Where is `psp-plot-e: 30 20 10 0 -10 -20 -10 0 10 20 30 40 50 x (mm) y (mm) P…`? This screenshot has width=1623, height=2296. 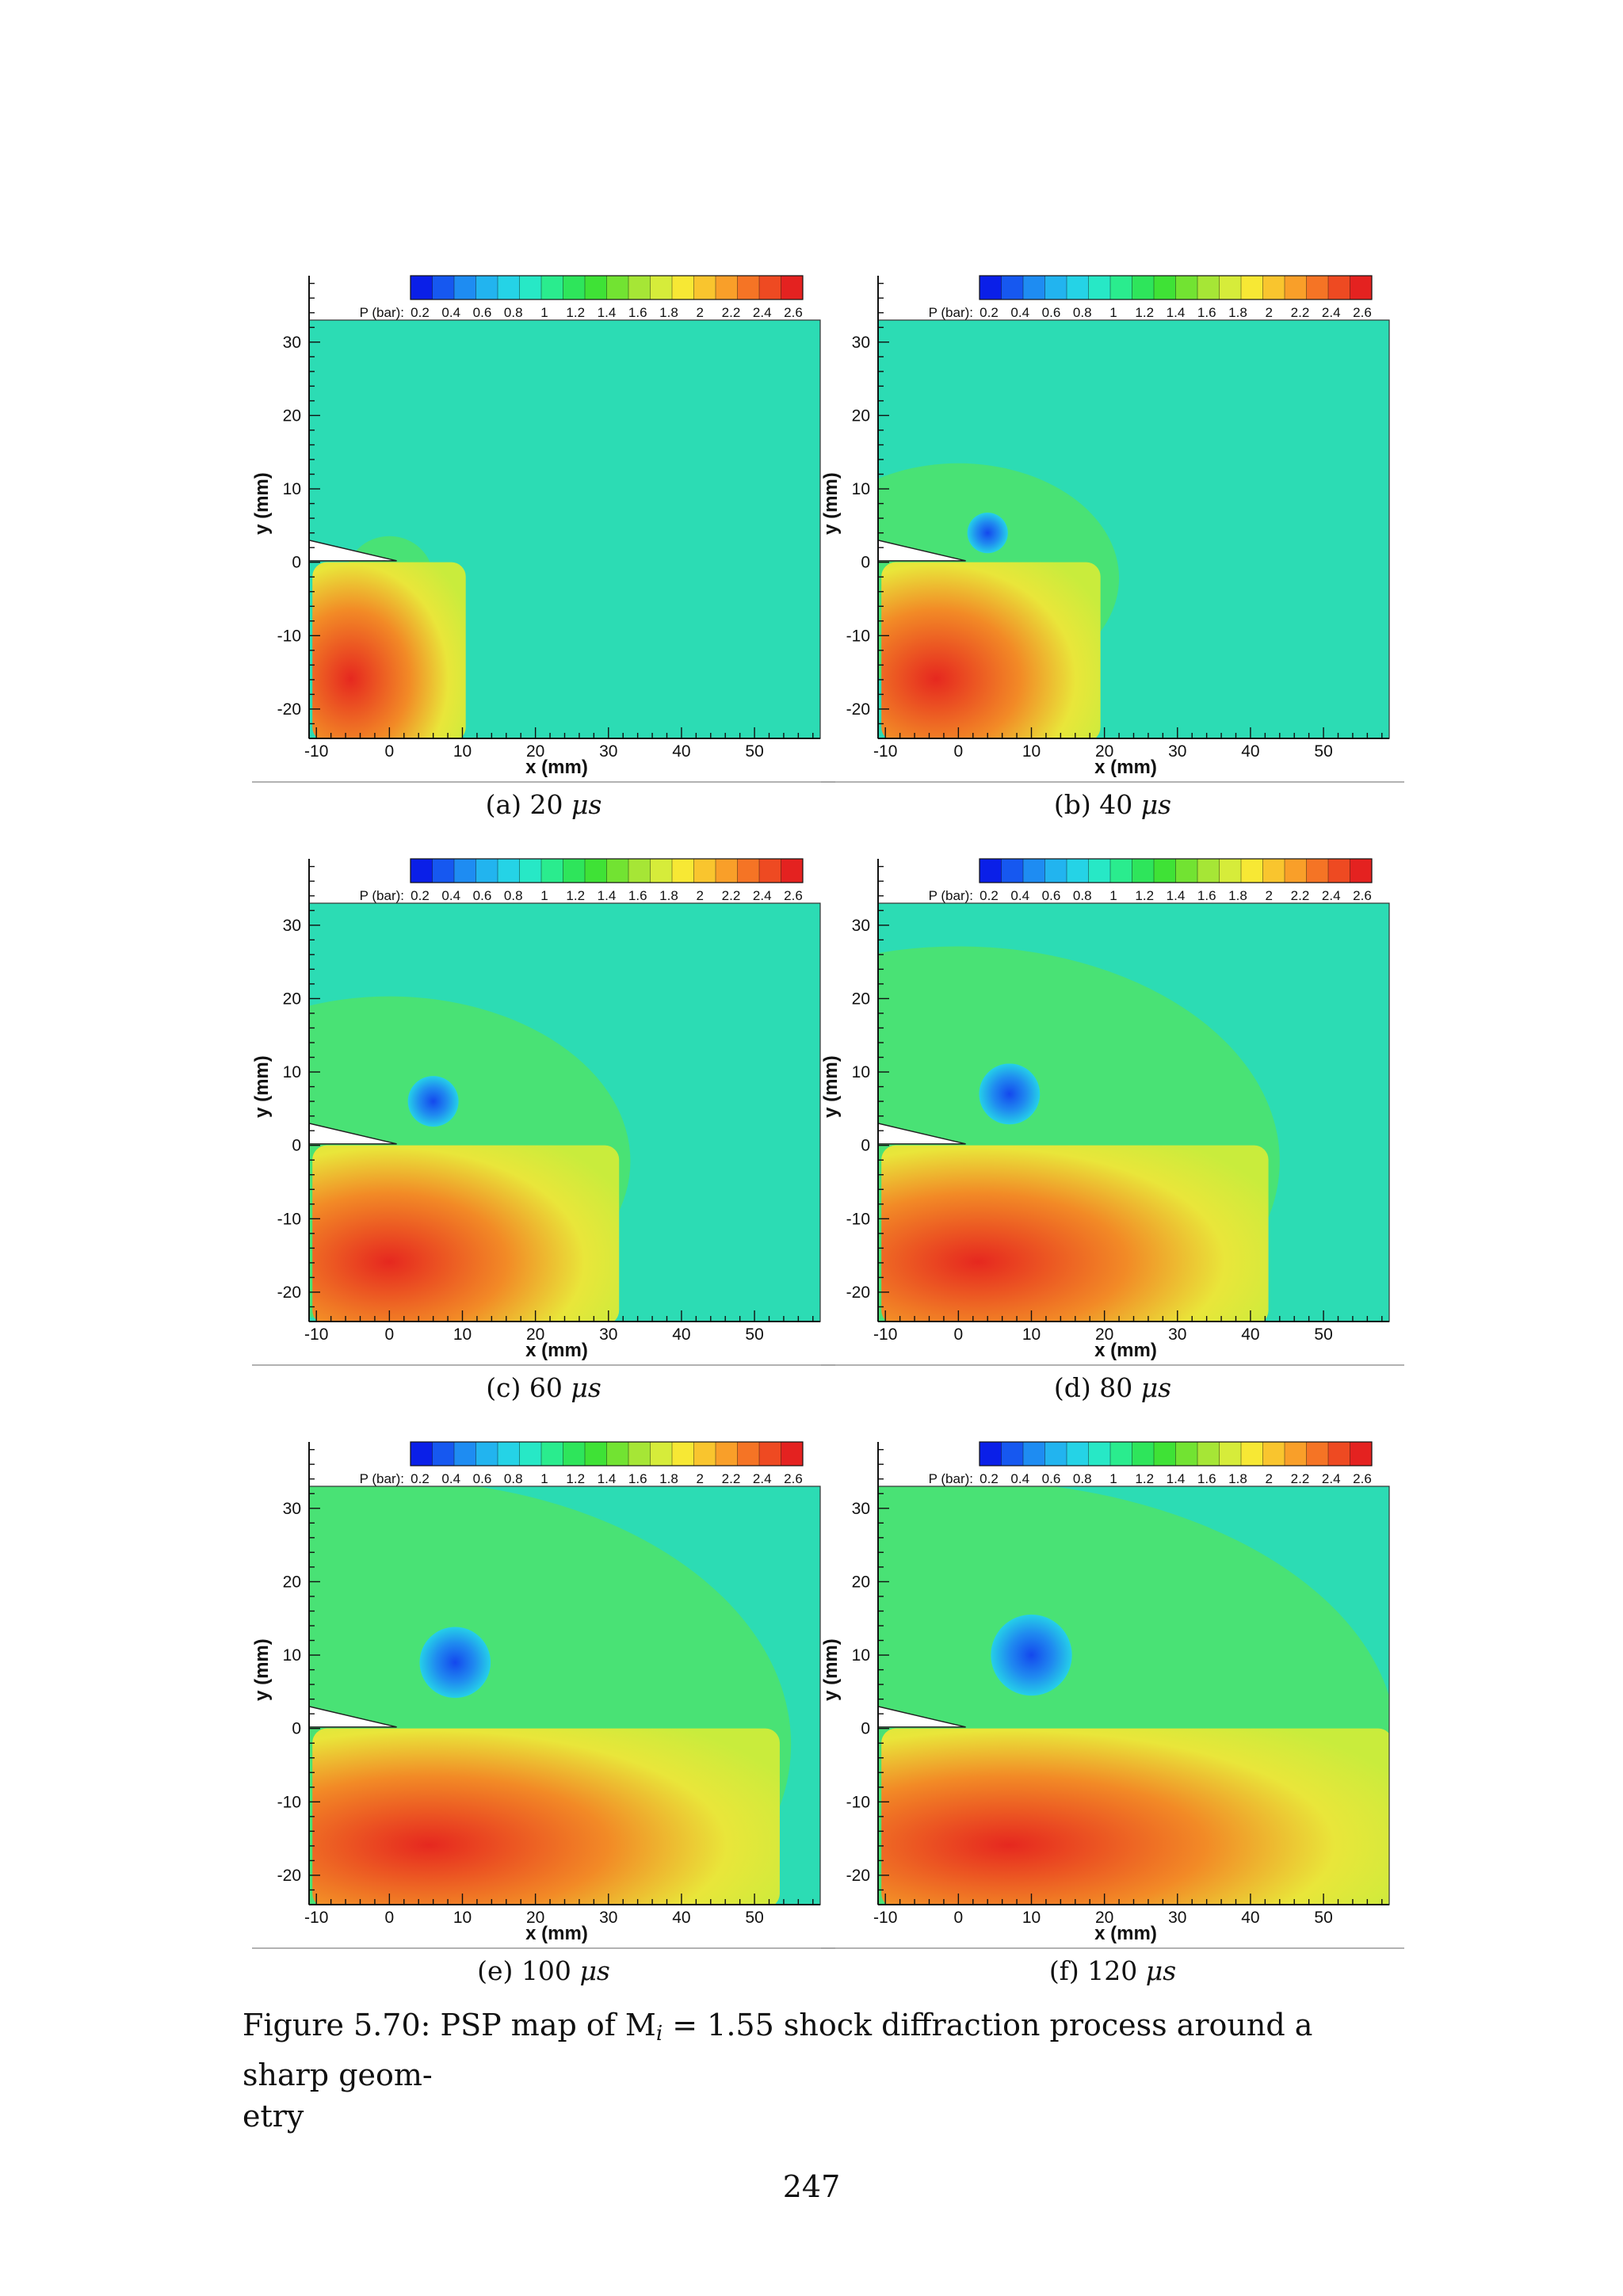
psp-plot-e: 30 20 10 0 -10 -20 -10 0 10 20 30 40 50 x (mm) y (mm) P… is located at coordinates (543, 1695).